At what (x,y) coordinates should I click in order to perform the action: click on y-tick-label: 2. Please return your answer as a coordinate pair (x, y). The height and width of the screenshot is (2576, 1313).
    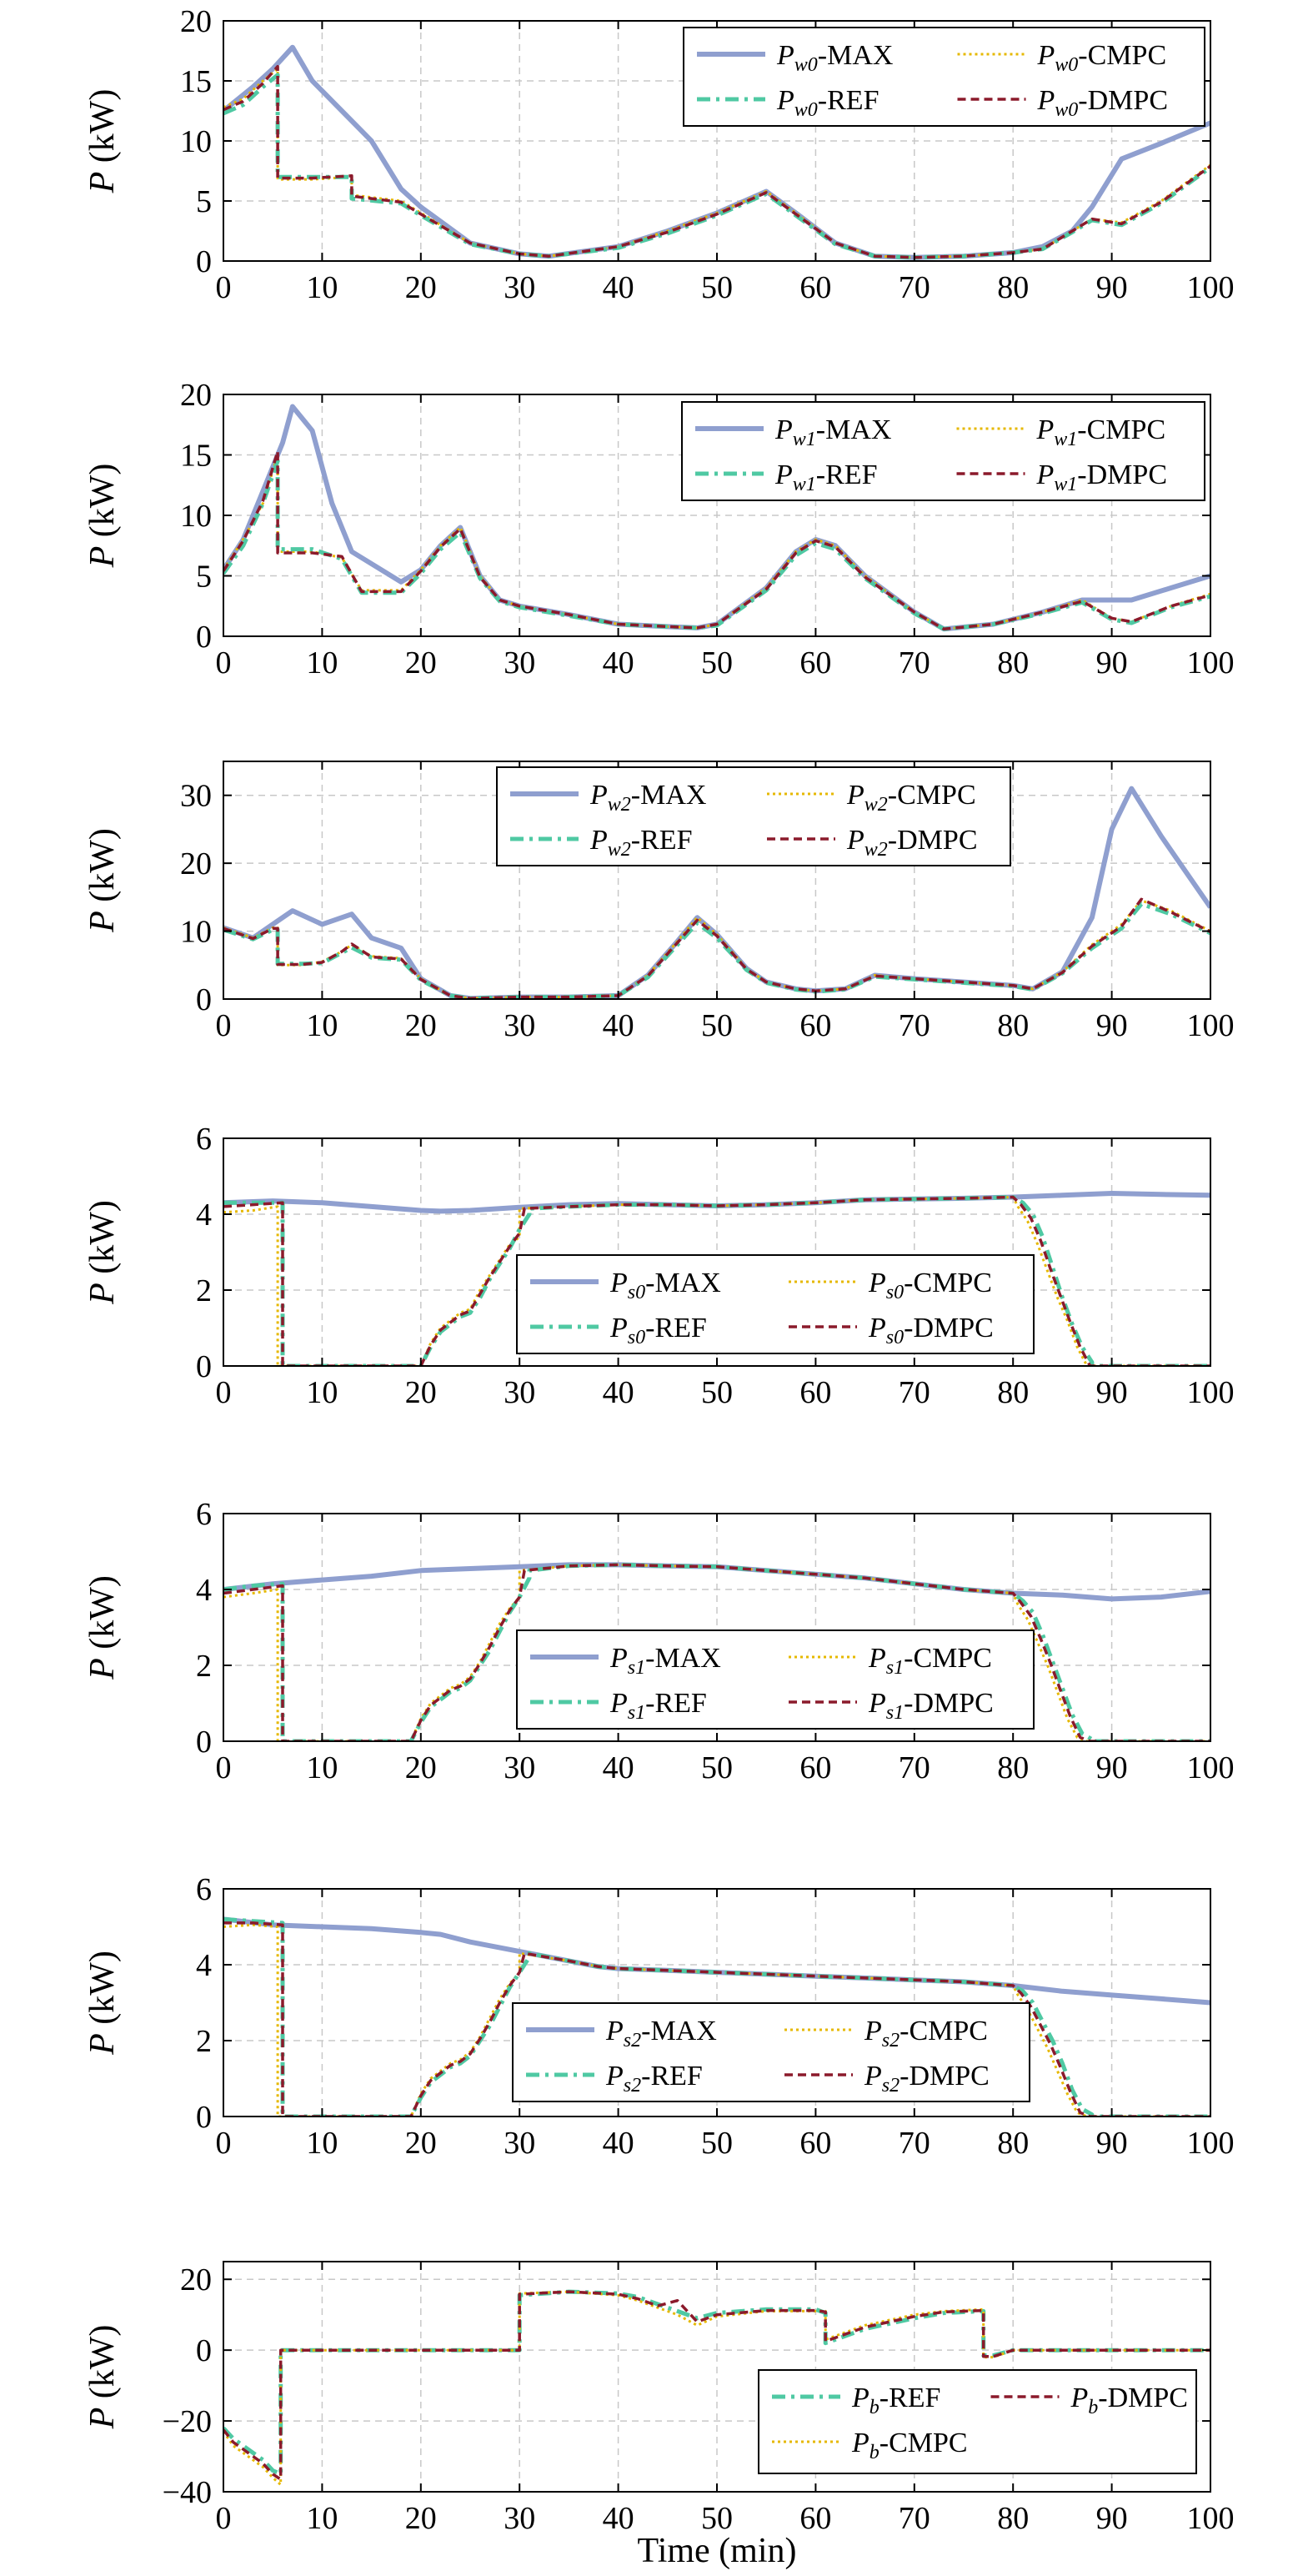
    Looking at the image, I should click on (204, 2041).